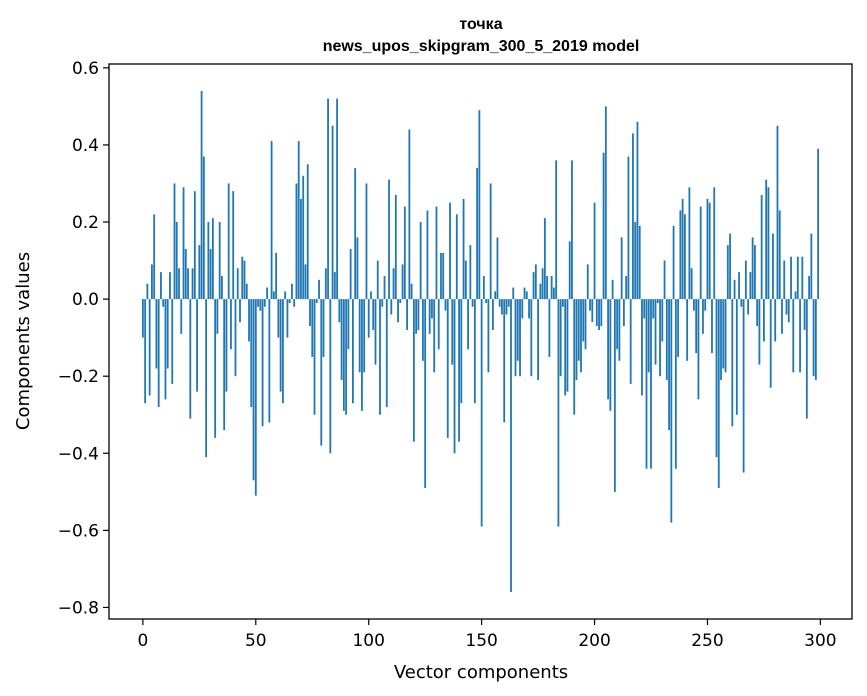  What do you see at coordinates (481, 641) in the screenshot?
I see `x-tick-label: 150` at bounding box center [481, 641].